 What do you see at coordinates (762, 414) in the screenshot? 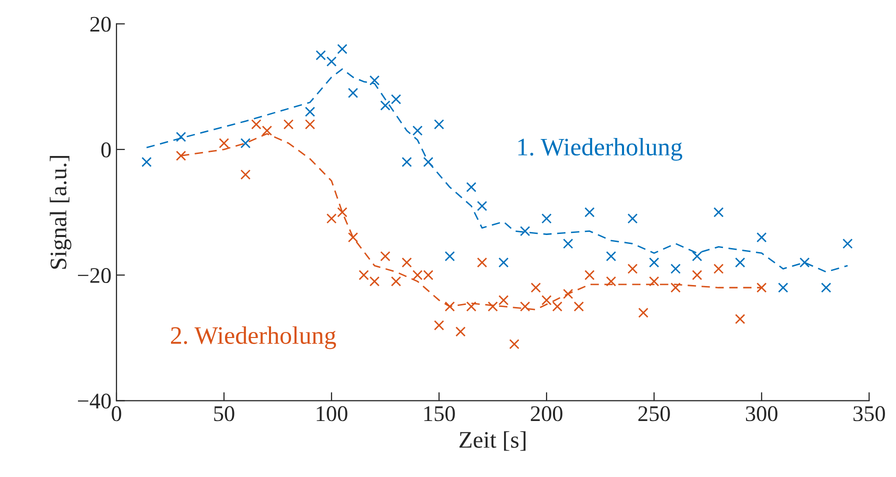
I see `x-tick-label: 300` at bounding box center [762, 414].